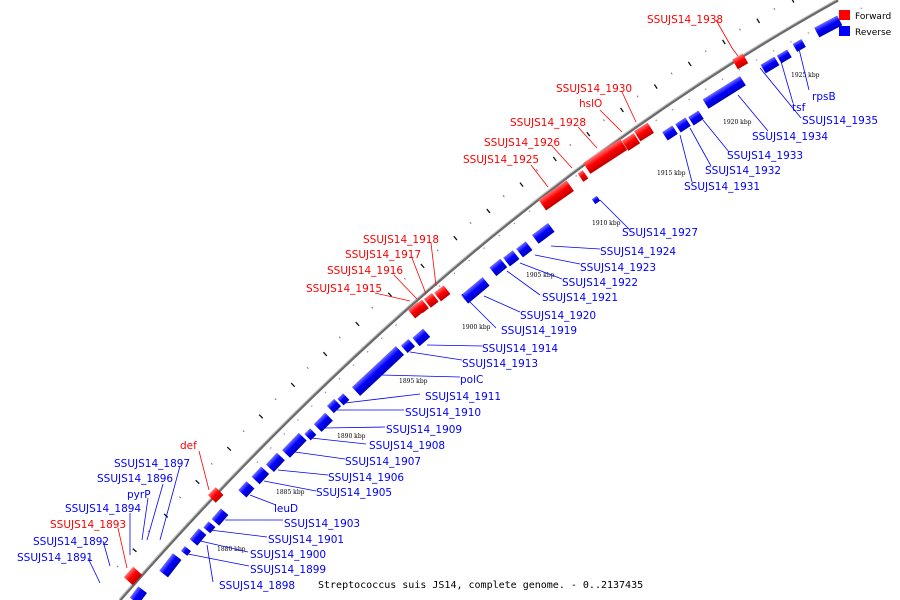 The image size is (900, 600). What do you see at coordinates (543, 233) in the screenshot?
I see `gene-rev-1924` at bounding box center [543, 233].